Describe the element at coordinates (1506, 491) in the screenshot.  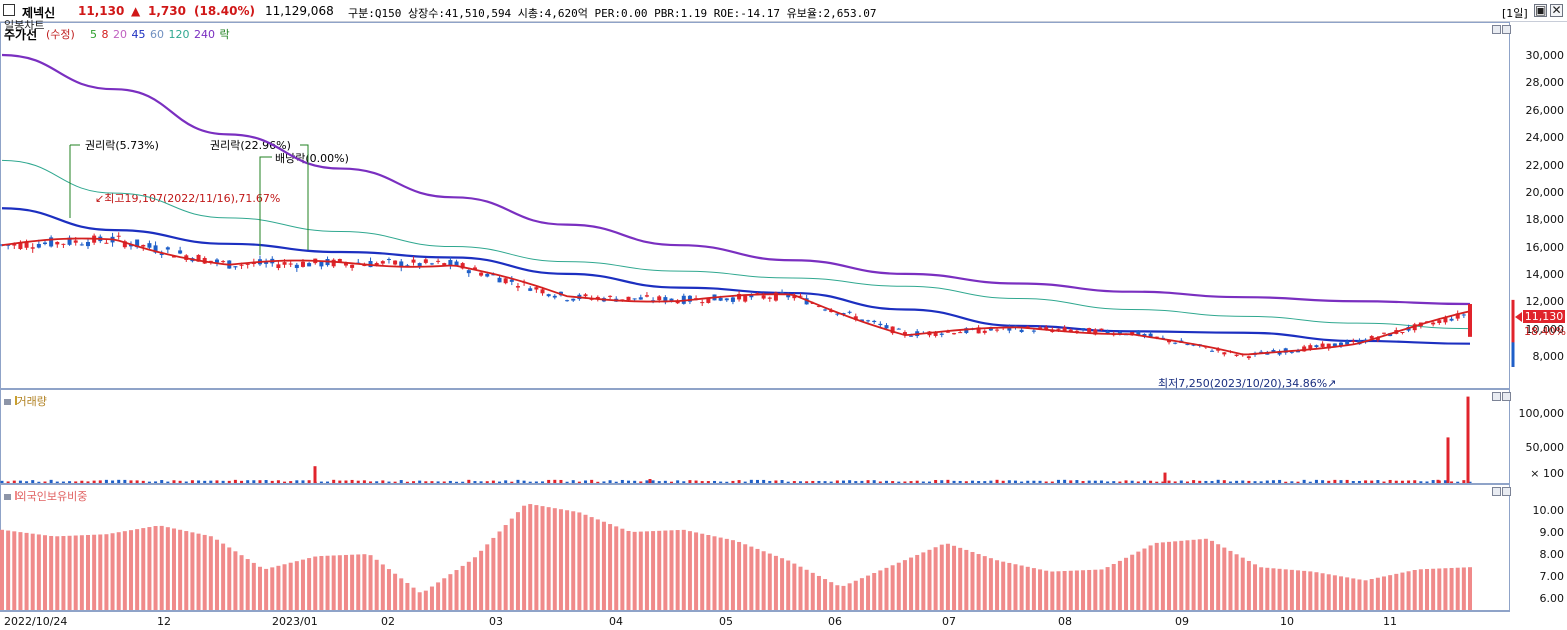
I see `foreign-panel-close-button` at that location.